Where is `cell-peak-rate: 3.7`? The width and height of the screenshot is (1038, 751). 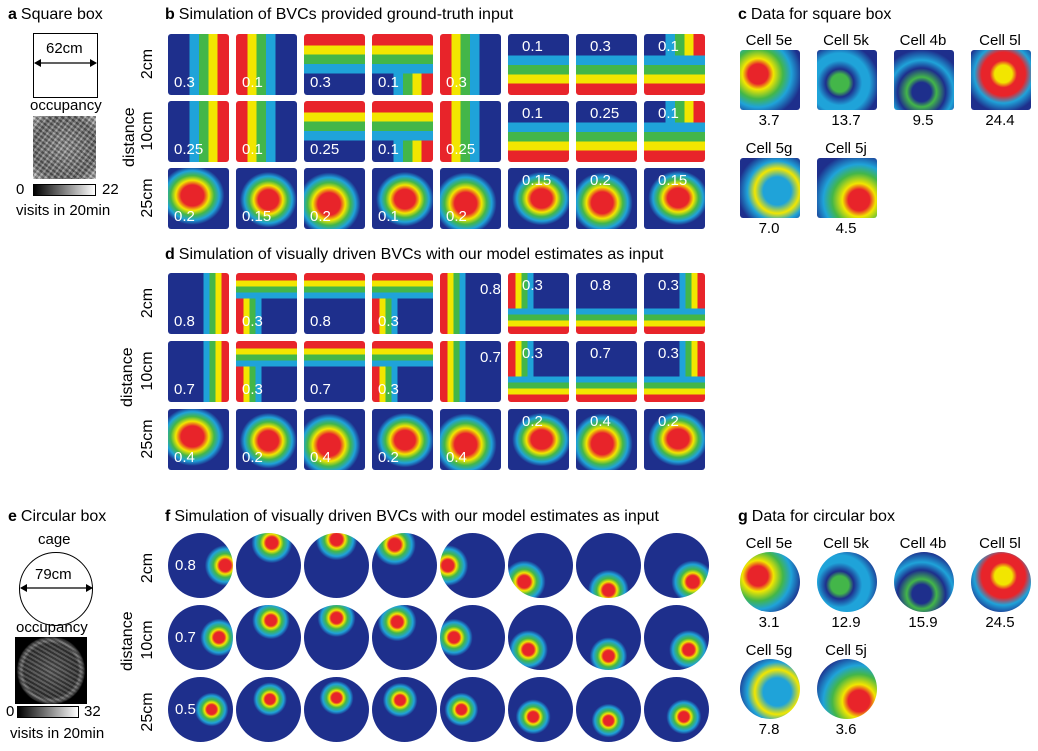 cell-peak-rate: 3.7 is located at coordinates (769, 120).